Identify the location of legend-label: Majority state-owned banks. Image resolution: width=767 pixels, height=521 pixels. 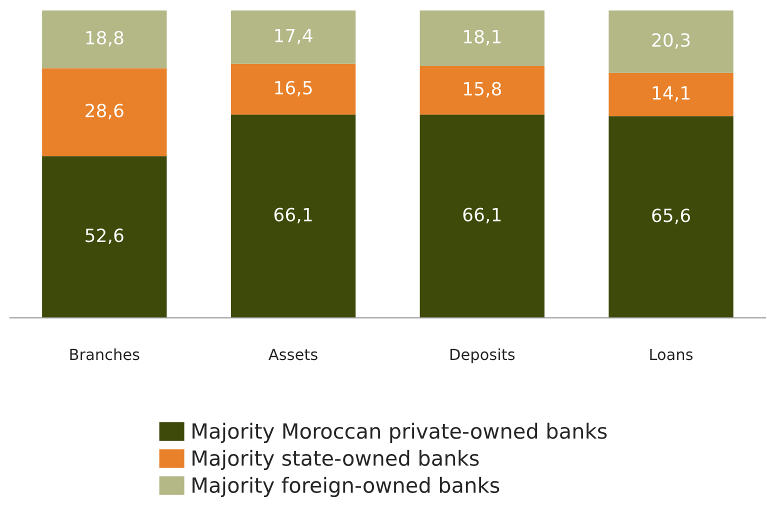
(335, 460).